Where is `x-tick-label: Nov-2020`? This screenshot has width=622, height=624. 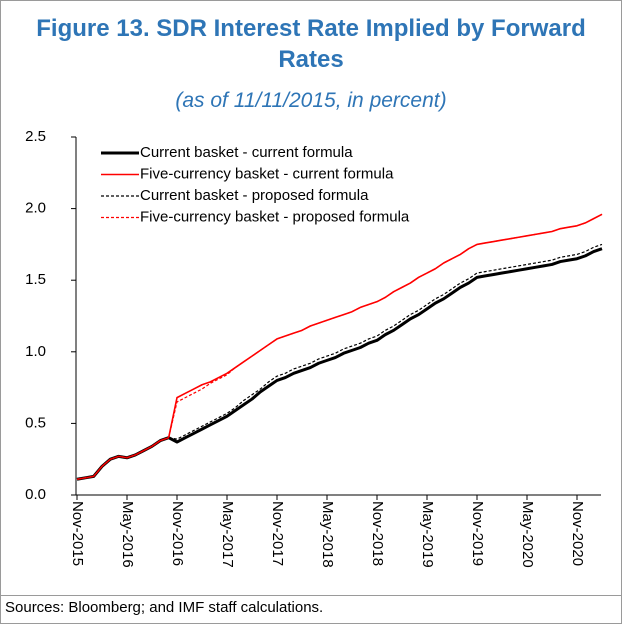 x-tick-label: Nov-2020 is located at coordinates (577, 533).